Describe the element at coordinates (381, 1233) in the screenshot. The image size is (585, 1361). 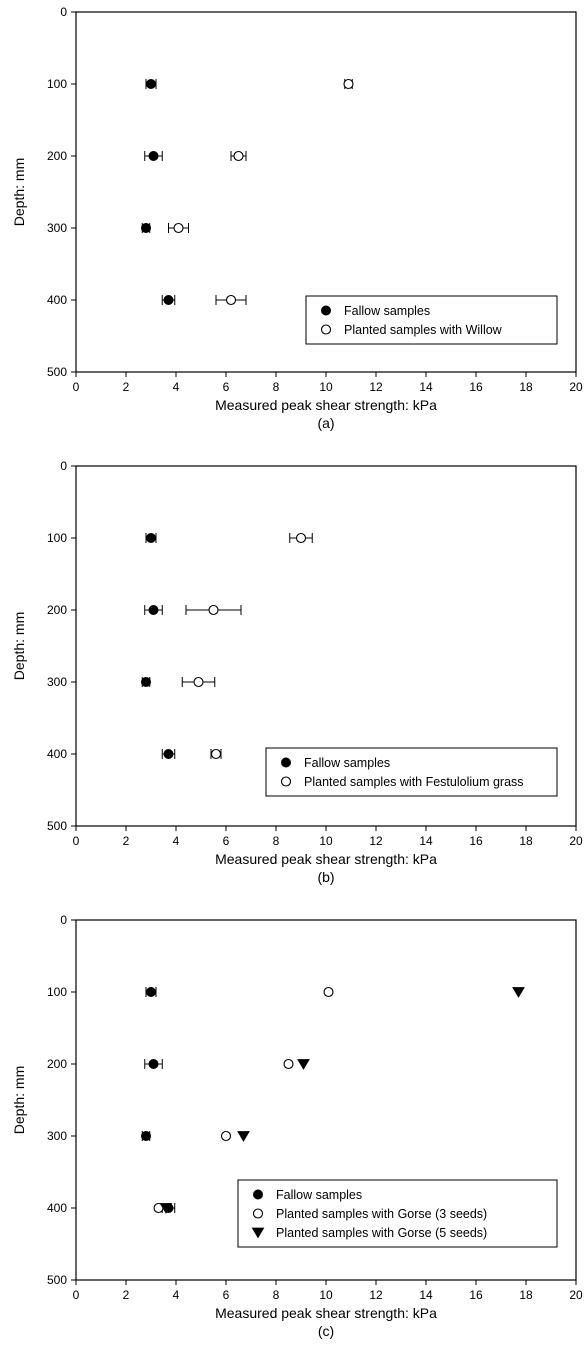
I see `legend-label: Planted samples with Gorse (5 seeds)` at that location.